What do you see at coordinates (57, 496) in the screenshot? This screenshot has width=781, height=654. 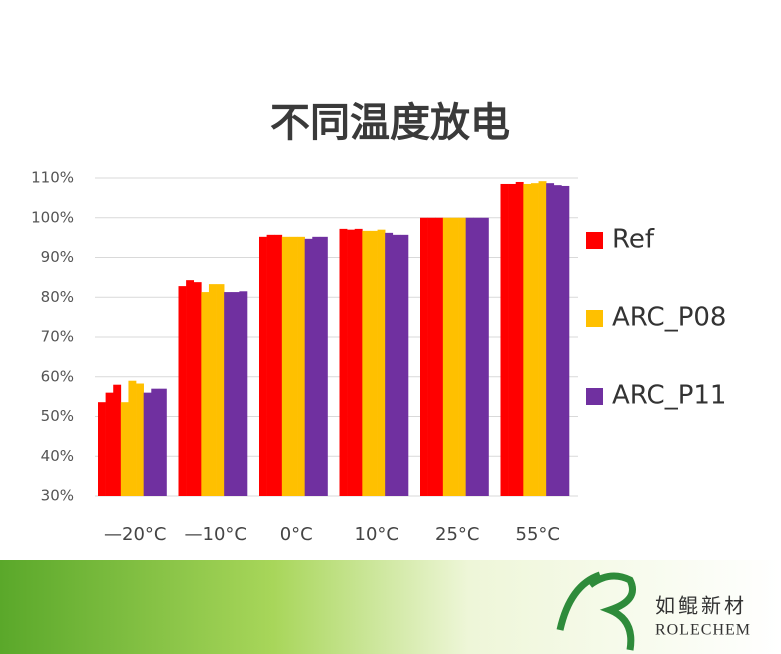 I see `y-tick-label: 30%` at bounding box center [57, 496].